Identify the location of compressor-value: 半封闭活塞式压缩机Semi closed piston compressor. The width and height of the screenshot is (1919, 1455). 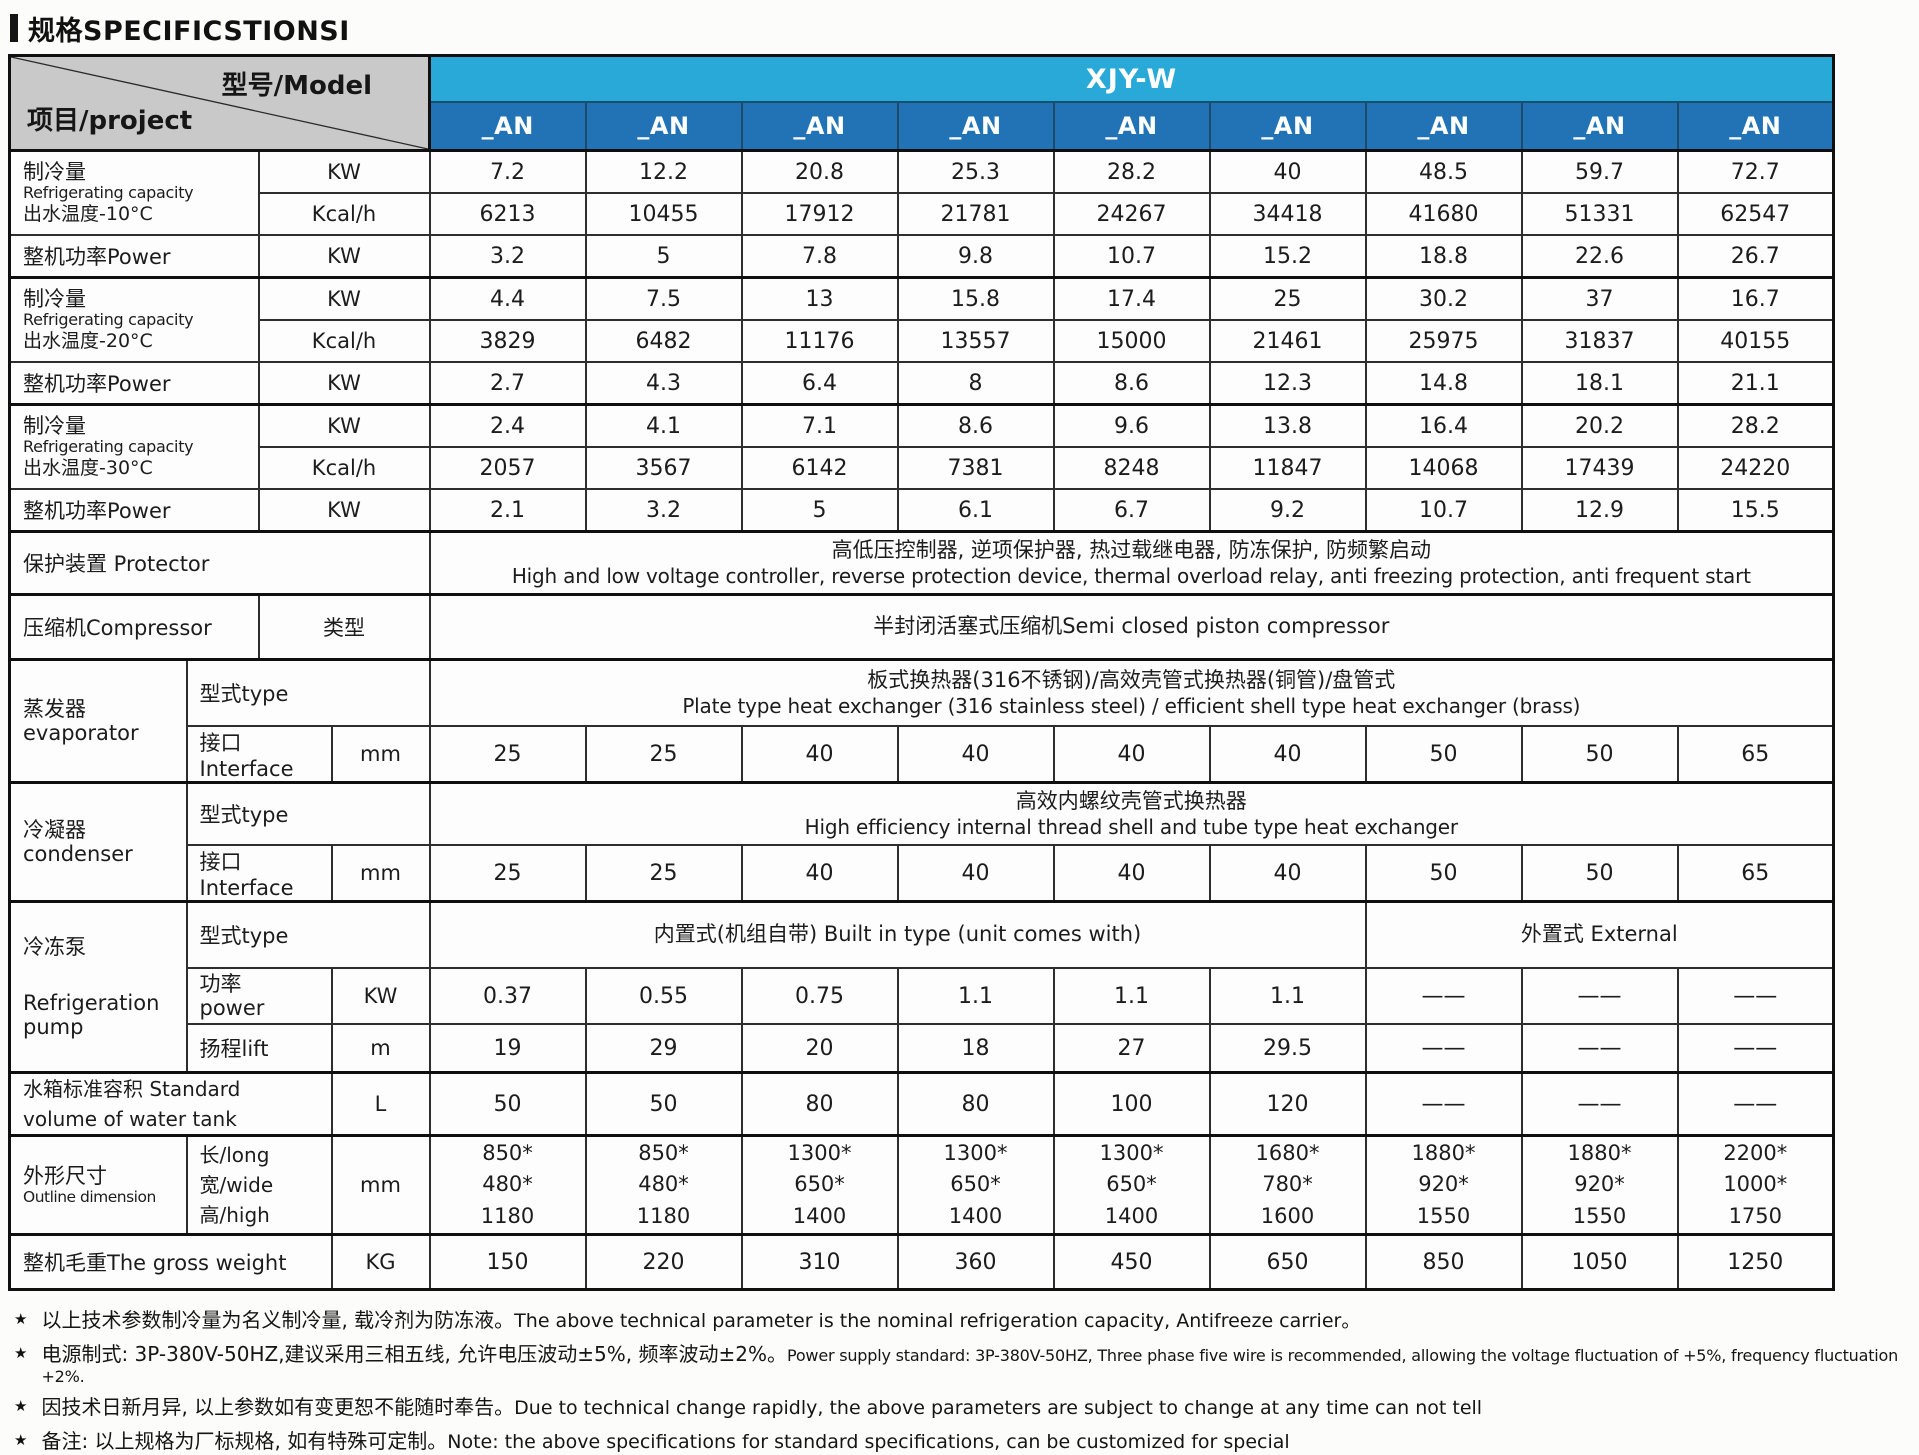
(1131, 627).